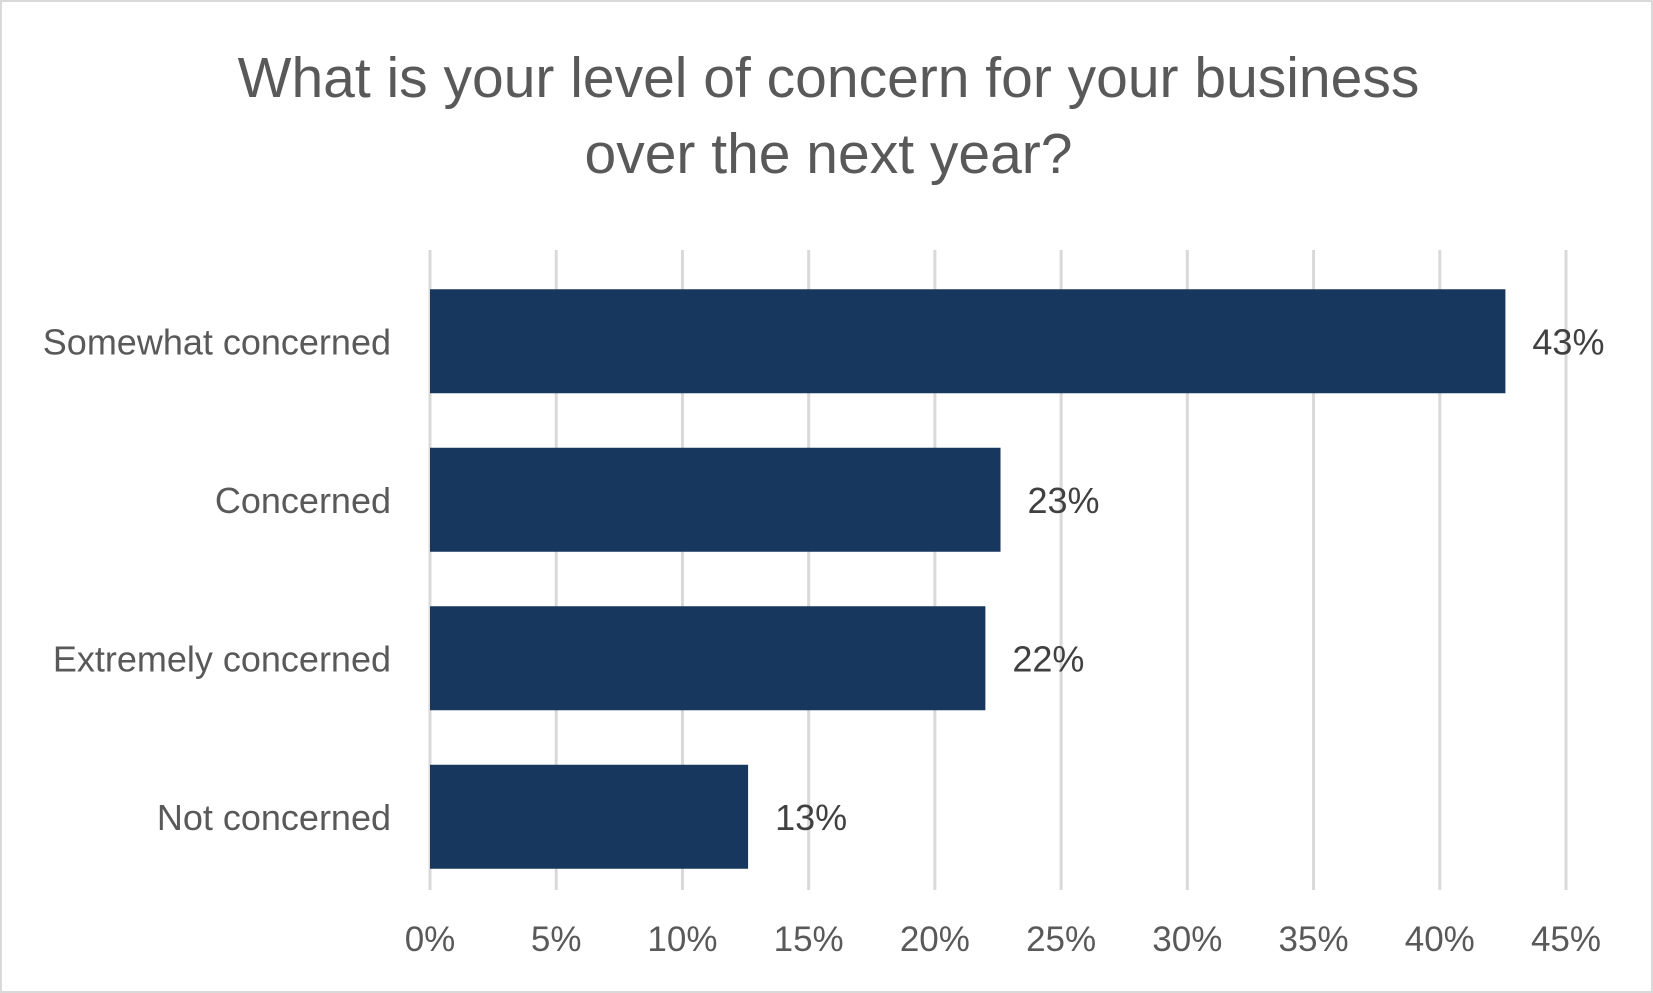  I want to click on x-axis-tick-labels: 0% 5% 10% 15% 20% 25% 30% 35% 40% 45%, so click(1003, 939).